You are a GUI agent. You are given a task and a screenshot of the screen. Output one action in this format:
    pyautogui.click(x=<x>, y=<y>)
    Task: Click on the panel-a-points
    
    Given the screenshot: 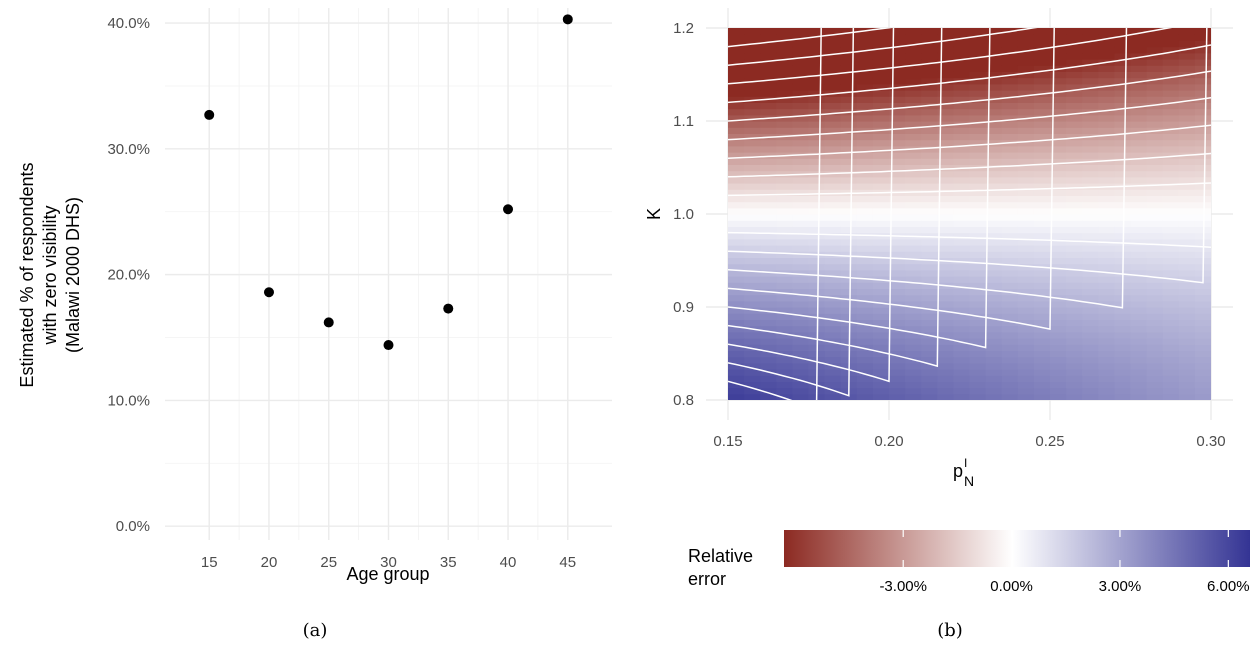 What is the action you would take?
    pyautogui.click(x=388, y=182)
    